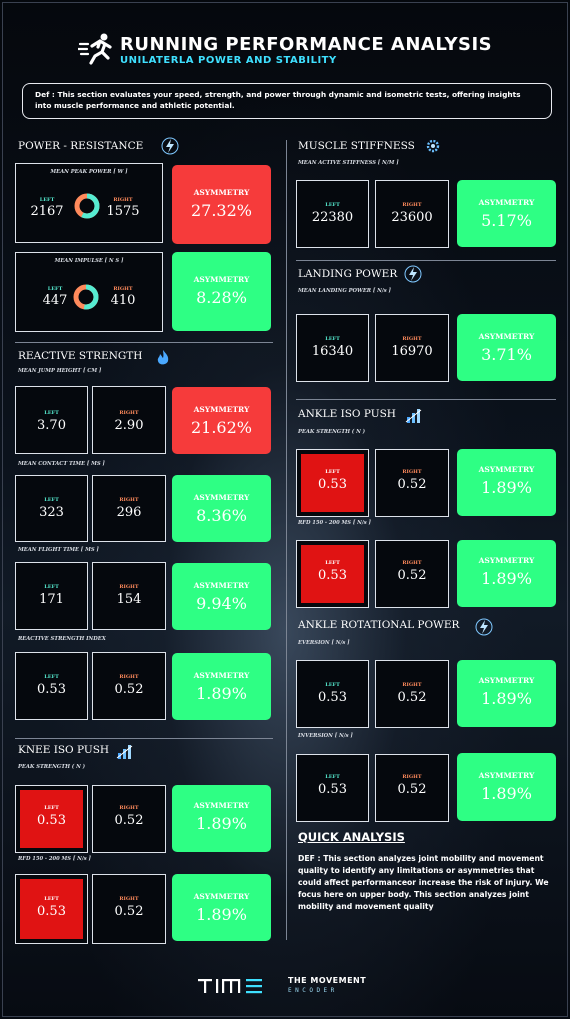  I want to click on left-value-box: LEFT 171, so click(51, 596).